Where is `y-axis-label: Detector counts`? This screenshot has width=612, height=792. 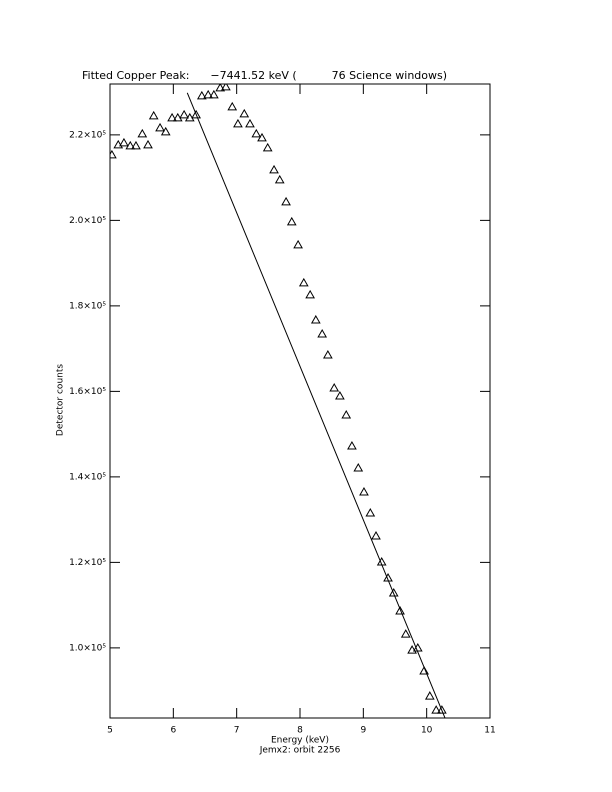 y-axis-label: Detector counts is located at coordinates (61, 400).